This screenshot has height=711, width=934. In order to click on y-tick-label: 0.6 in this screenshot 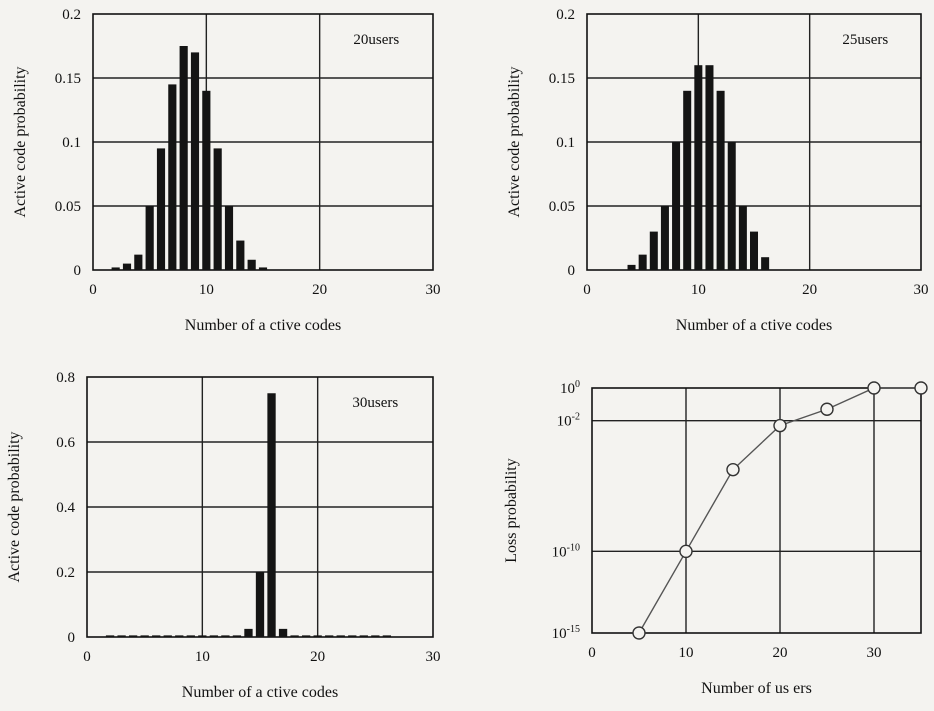, I will do `click(65, 443)`.